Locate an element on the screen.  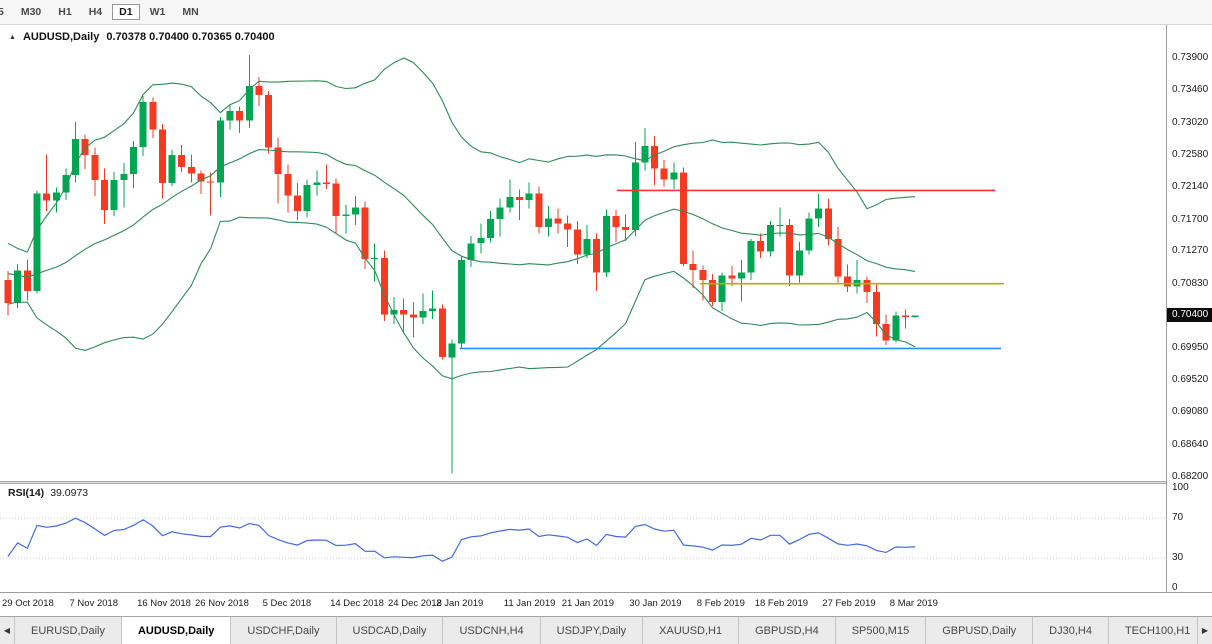
chart-symbol-title: AUDUSD,Daily is located at coordinates (61, 37).